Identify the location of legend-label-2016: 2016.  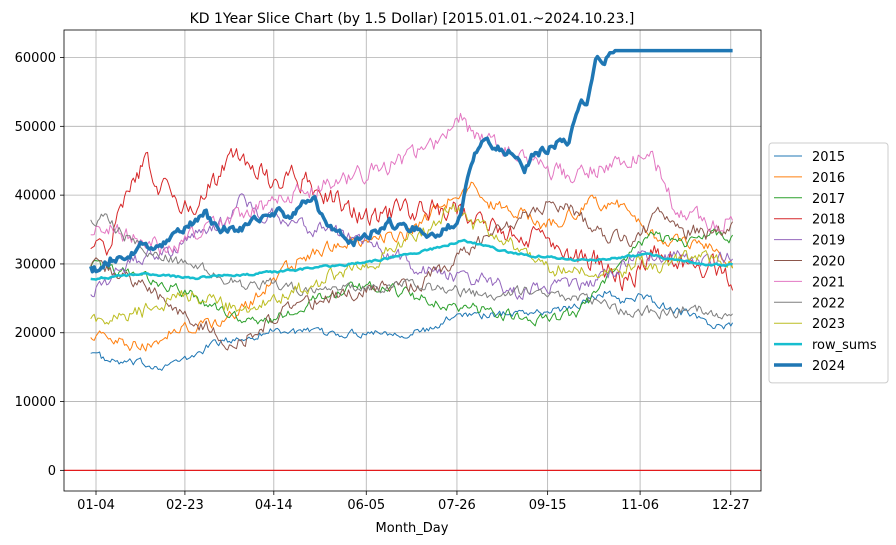
(828, 178).